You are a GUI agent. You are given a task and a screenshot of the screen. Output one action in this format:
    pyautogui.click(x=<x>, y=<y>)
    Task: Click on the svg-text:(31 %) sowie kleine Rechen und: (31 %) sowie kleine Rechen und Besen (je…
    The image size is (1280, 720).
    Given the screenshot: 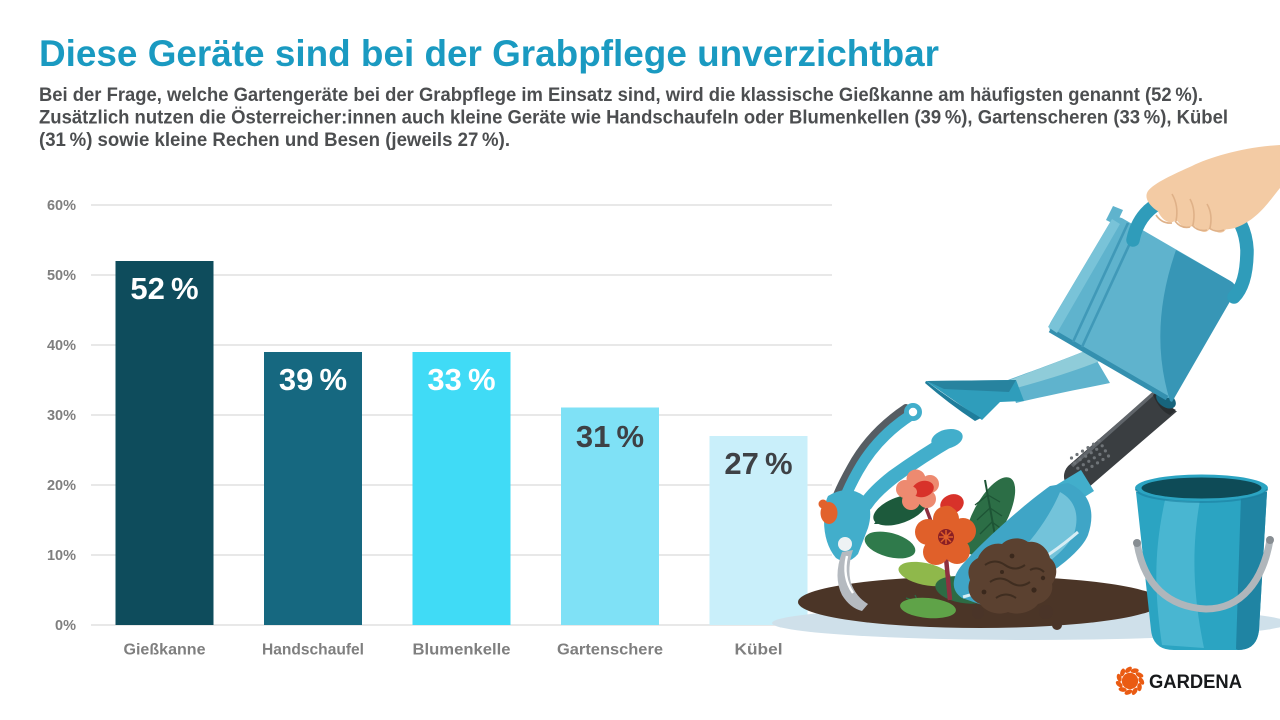 What is the action you would take?
    pyautogui.click(x=274, y=140)
    